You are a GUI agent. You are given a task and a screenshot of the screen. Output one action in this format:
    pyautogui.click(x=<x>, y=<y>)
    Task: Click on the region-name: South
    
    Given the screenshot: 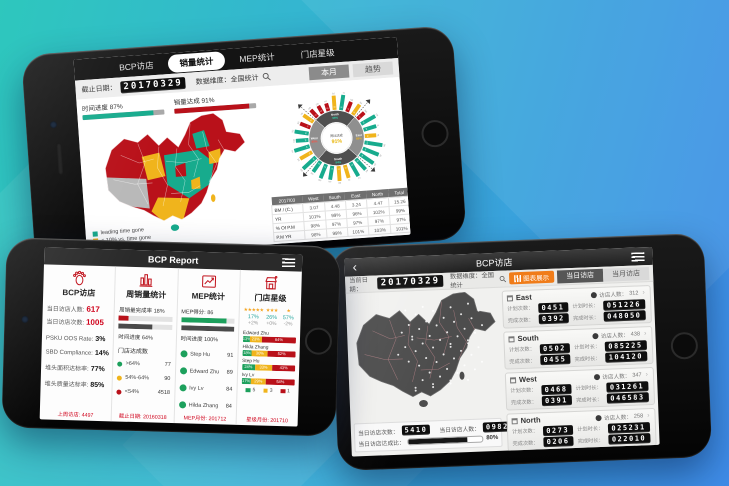 What is the action you would take?
    pyautogui.click(x=528, y=338)
    